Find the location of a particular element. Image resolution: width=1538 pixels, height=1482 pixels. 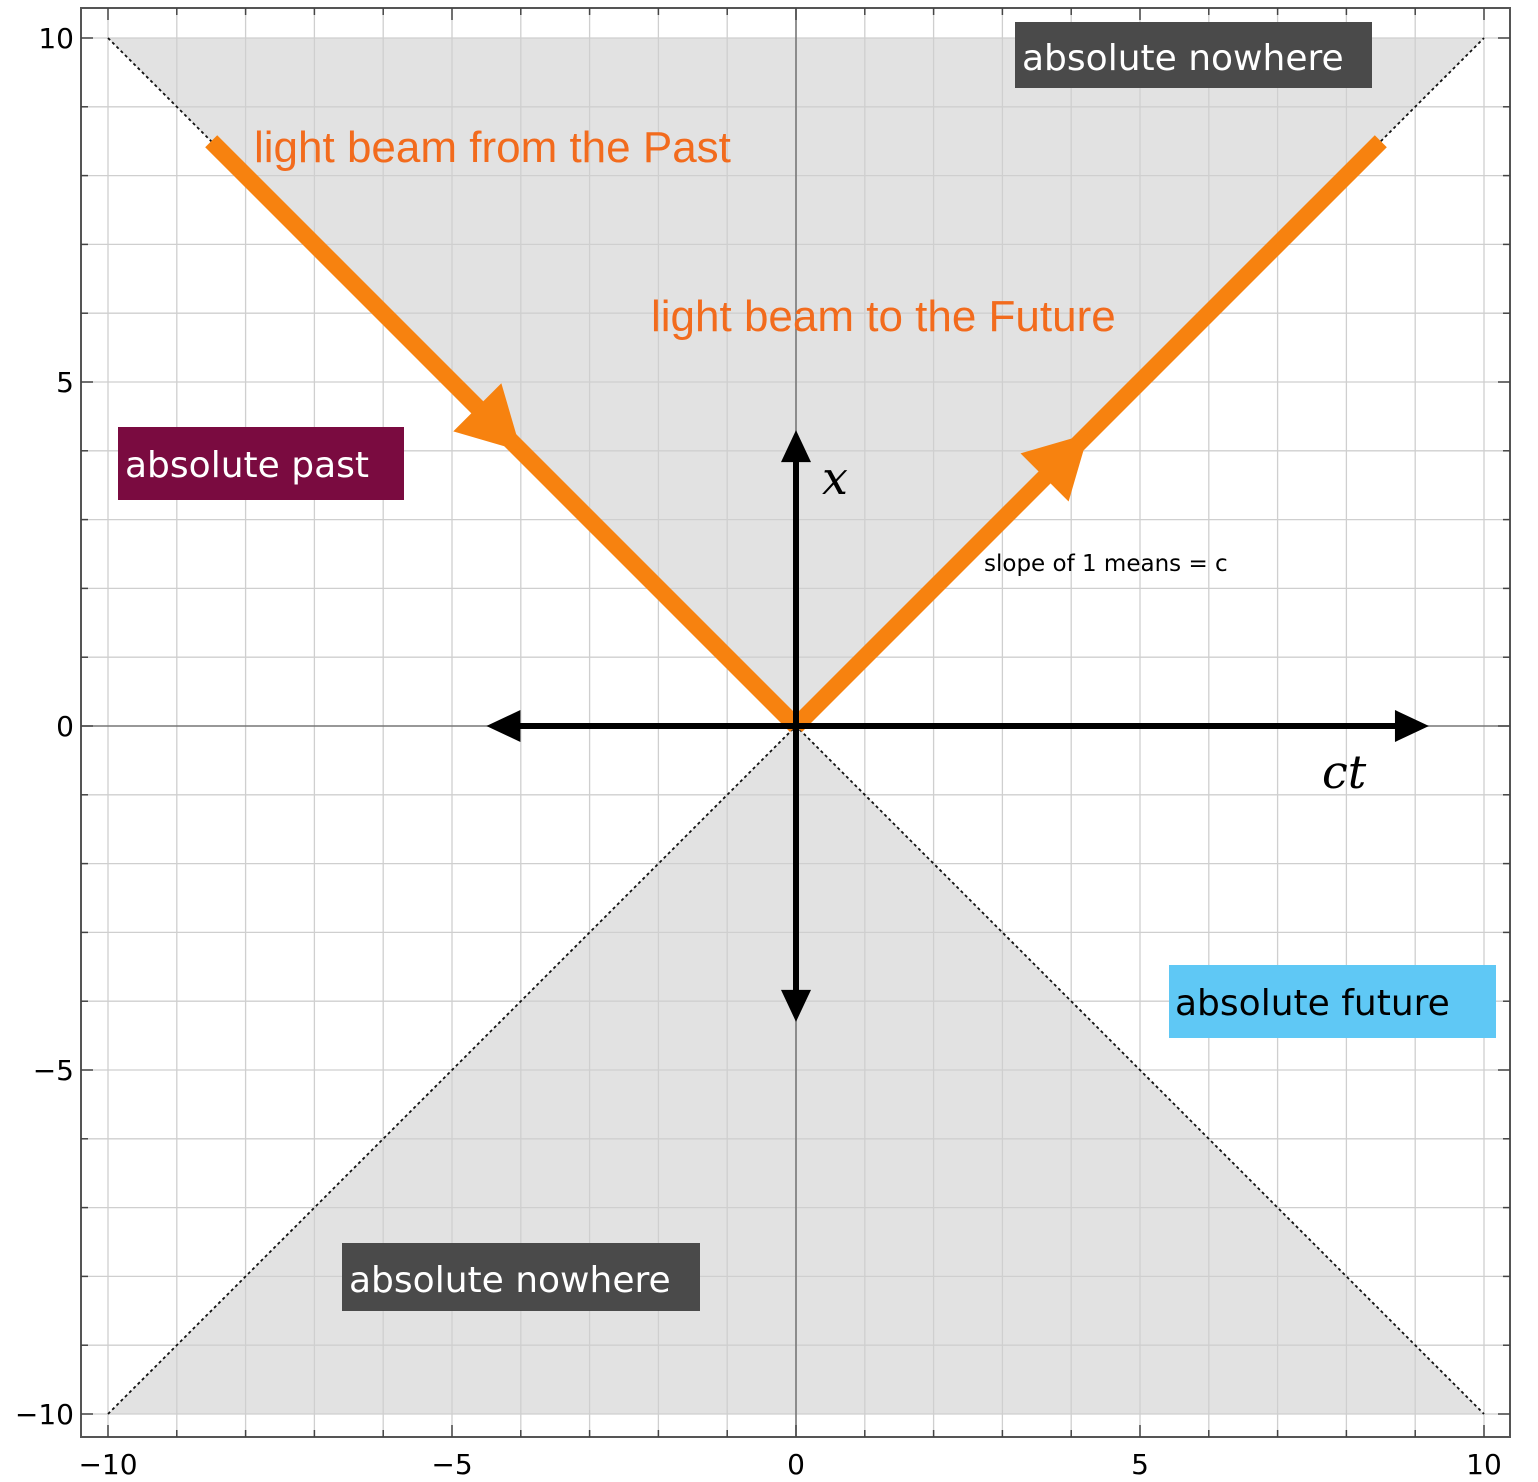

x-axis-arrowhead-up is located at coordinates (796, 446).